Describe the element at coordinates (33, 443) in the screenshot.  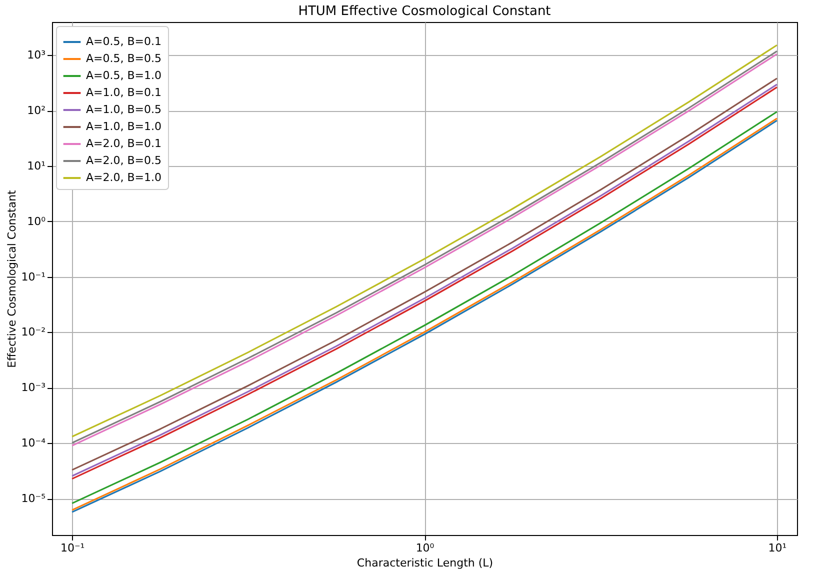
I see `y-tick-label: 10⁻⁴` at that location.